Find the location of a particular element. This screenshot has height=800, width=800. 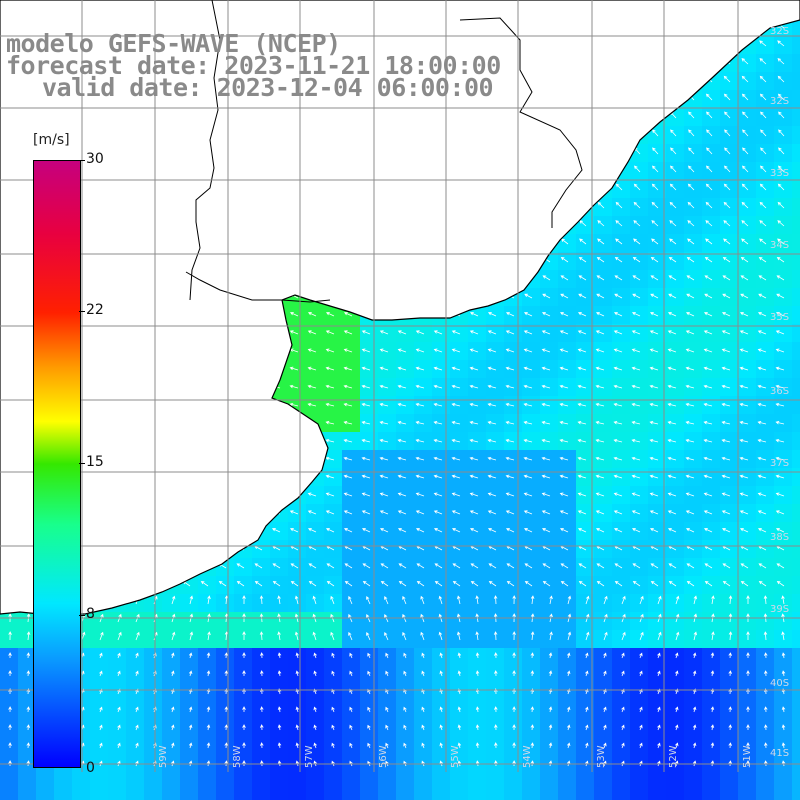

colorbar-tick-mark is located at coordinates (82, 615).